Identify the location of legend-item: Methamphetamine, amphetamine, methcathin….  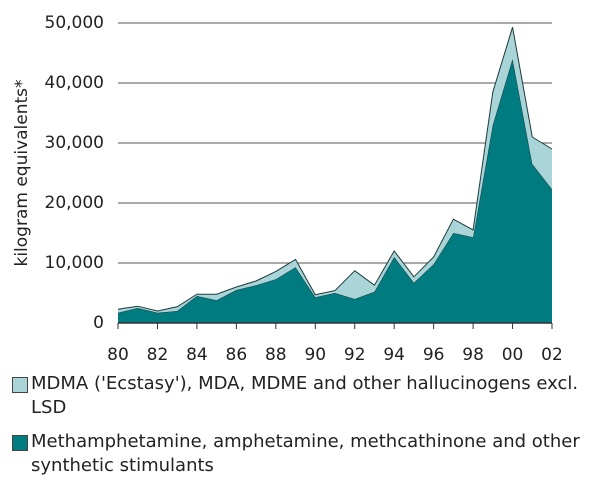
(297, 454).